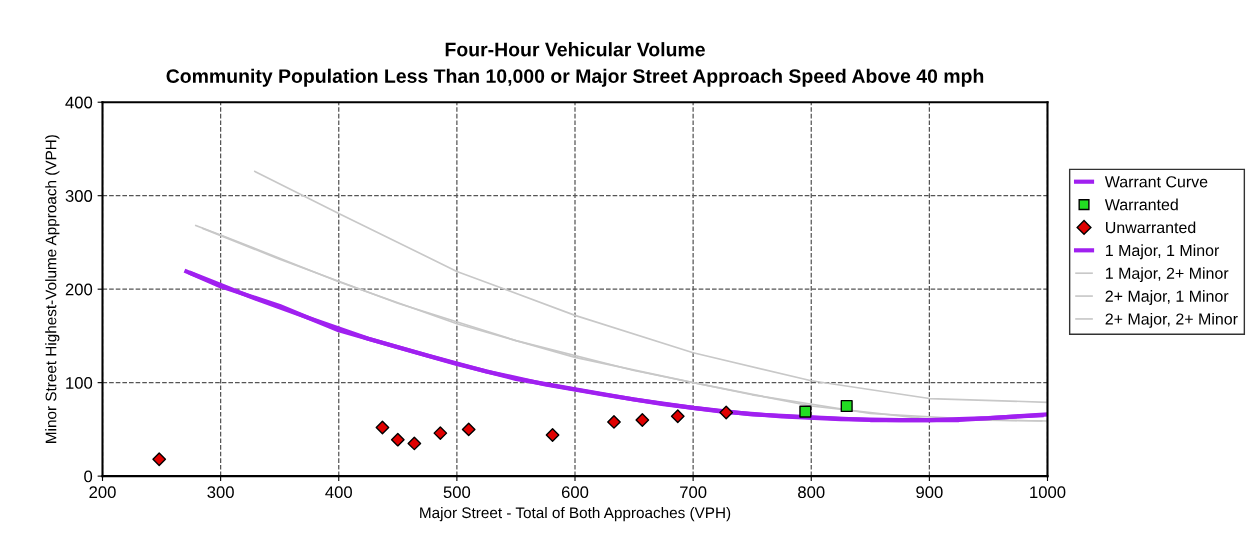  What do you see at coordinates (52, 289) in the screenshot?
I see `y-axis-title: Minor Street Highest-Volume Approach (VPH)` at bounding box center [52, 289].